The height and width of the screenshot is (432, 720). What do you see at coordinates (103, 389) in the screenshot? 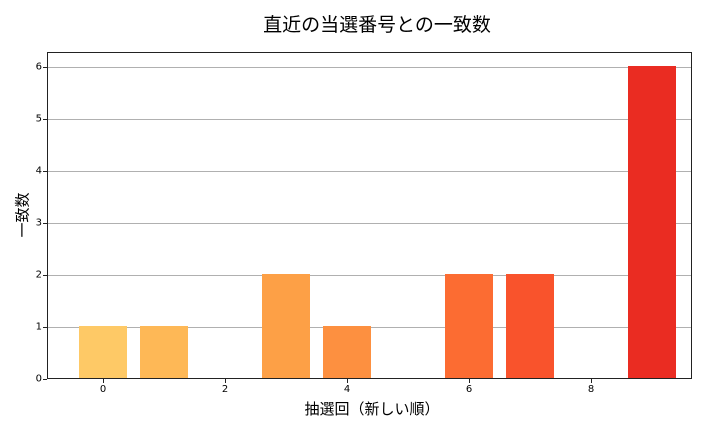
I see `x-tick-label: 0` at bounding box center [103, 389].